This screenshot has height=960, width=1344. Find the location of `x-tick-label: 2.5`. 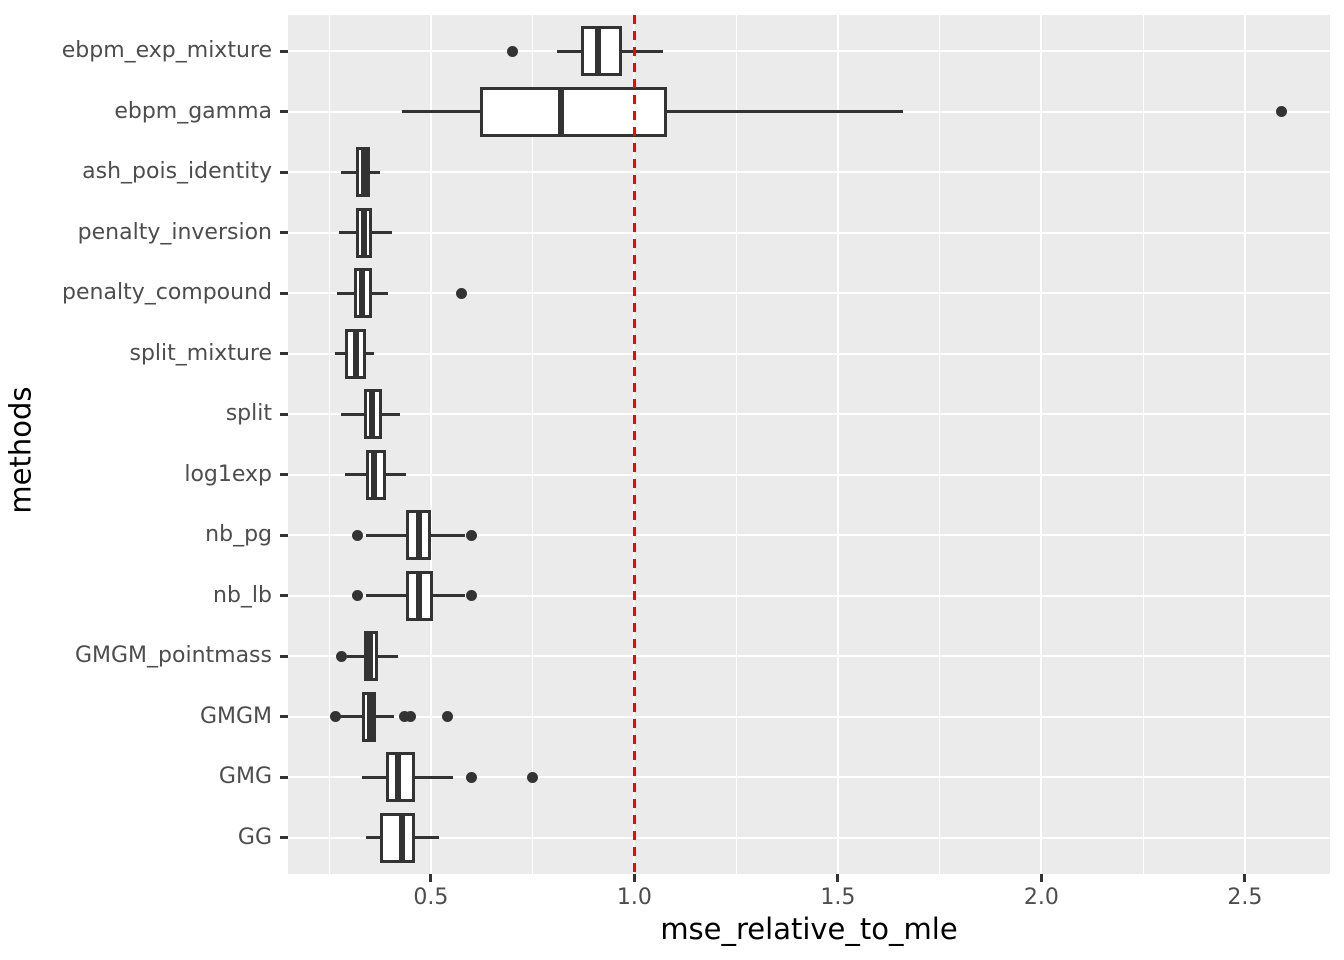

x-tick-label: 2.5 is located at coordinates (1245, 897).